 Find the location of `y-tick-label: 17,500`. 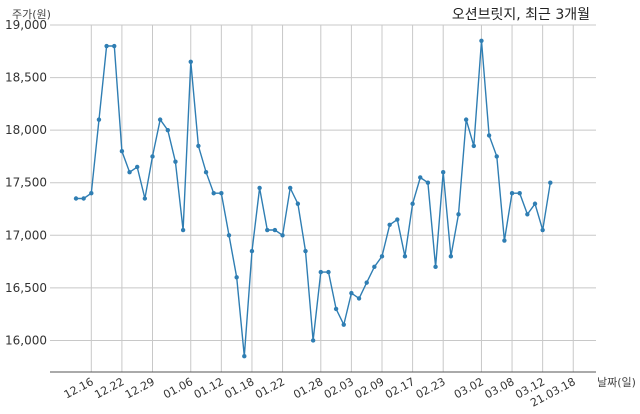

y-tick-label: 17,500 is located at coordinates (26, 183).